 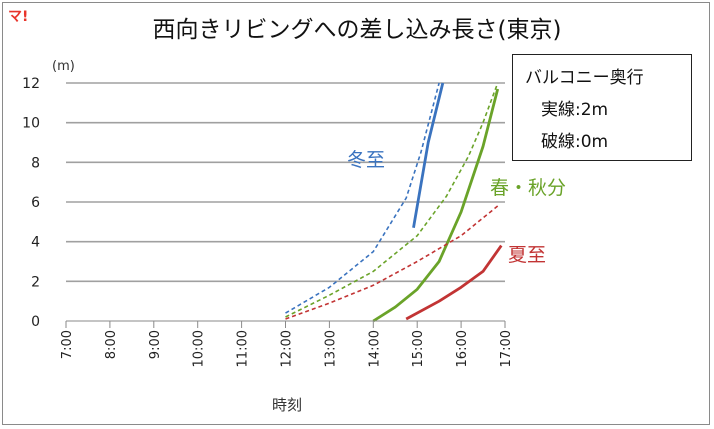 What do you see at coordinates (287, 405) in the screenshot?
I see `x-axis-label: 時刻` at bounding box center [287, 405].